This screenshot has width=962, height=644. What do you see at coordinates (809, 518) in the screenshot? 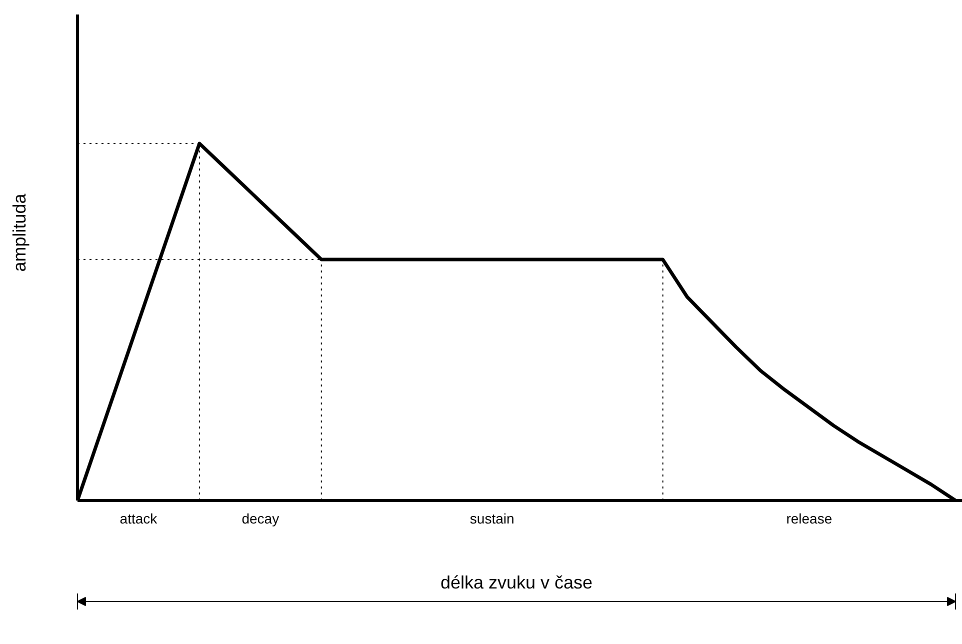
I see `text: release` at bounding box center [809, 518].